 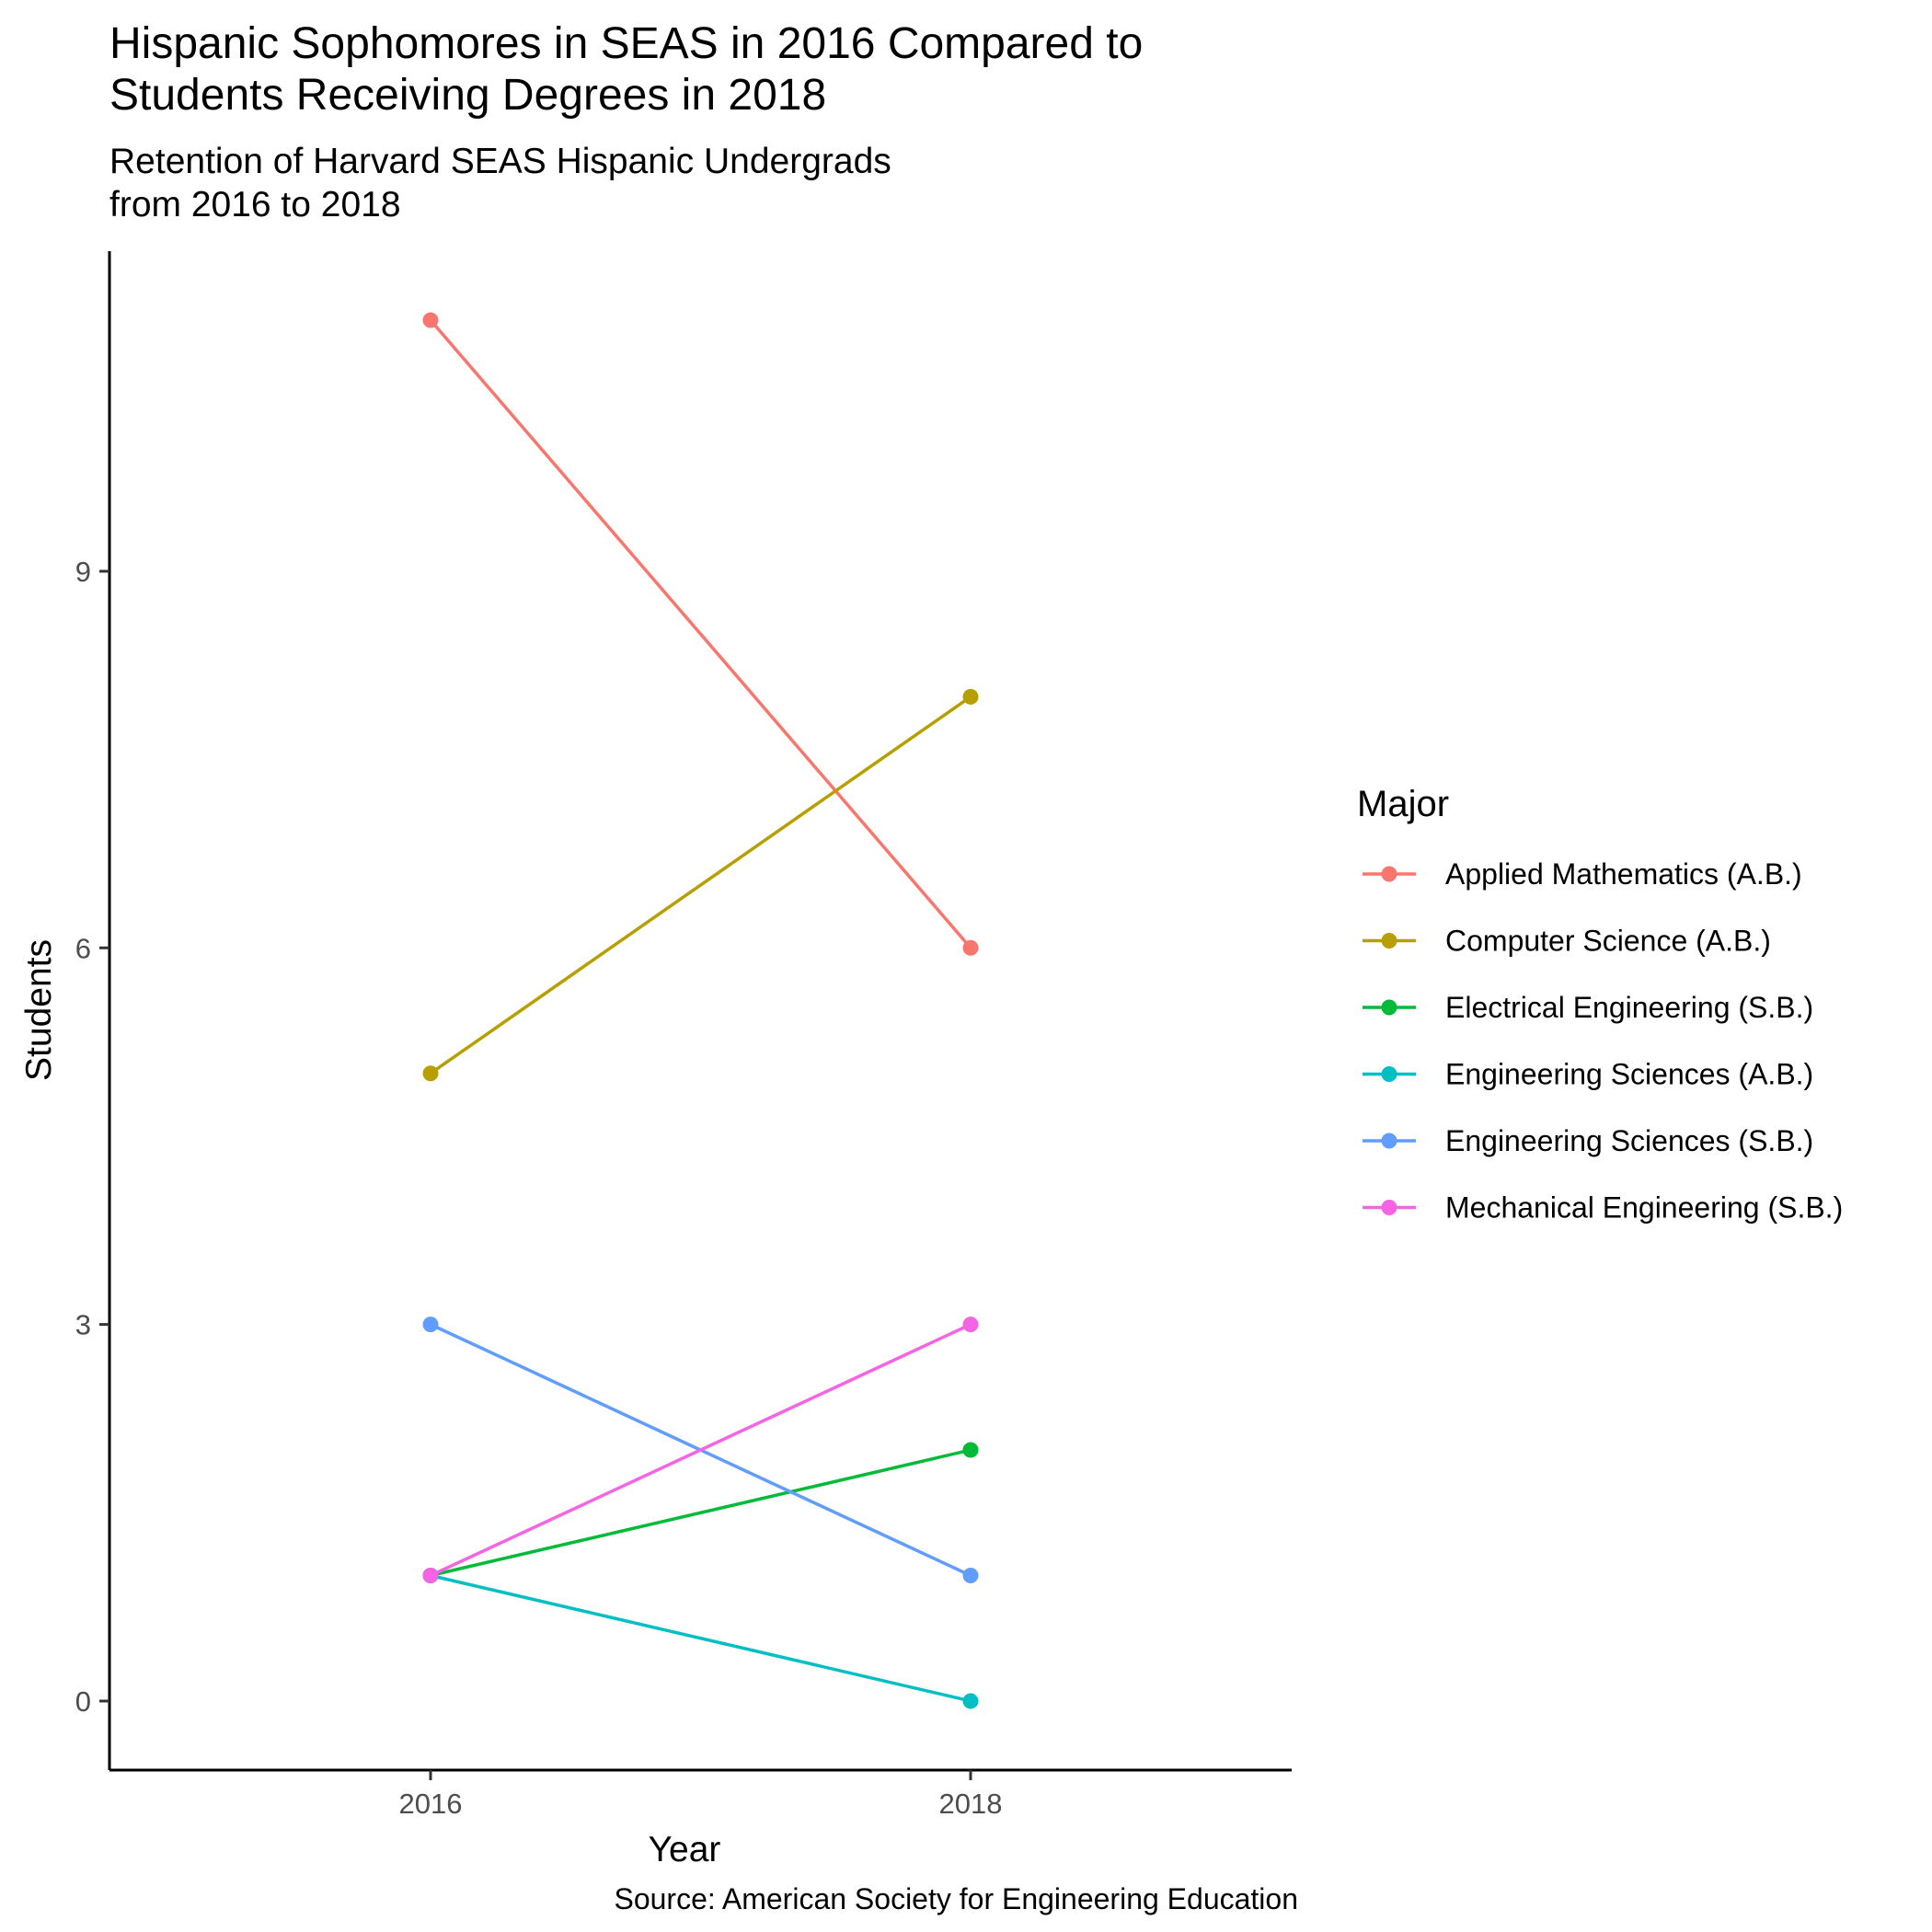 I want to click on y-tick-label: 0, so click(x=83, y=1701).